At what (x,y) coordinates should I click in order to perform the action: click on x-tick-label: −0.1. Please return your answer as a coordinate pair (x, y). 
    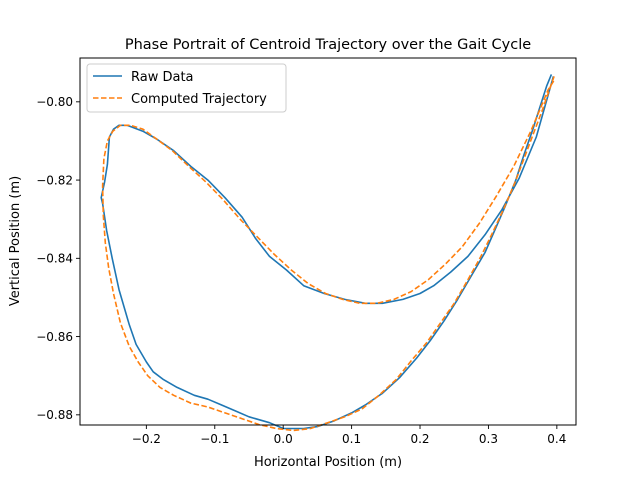
    Looking at the image, I should click on (214, 439).